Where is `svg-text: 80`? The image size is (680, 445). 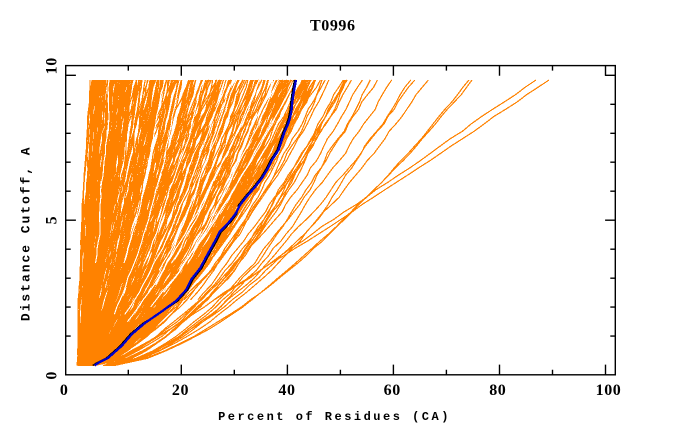 svg-text: 80 is located at coordinates (497, 390).